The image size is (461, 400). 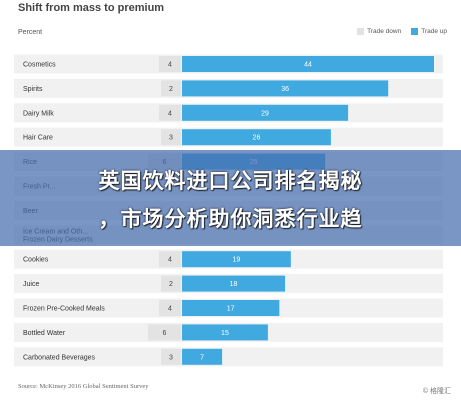 What do you see at coordinates (436, 391) in the screenshot?
I see `watermark: © 格隆汇` at bounding box center [436, 391].